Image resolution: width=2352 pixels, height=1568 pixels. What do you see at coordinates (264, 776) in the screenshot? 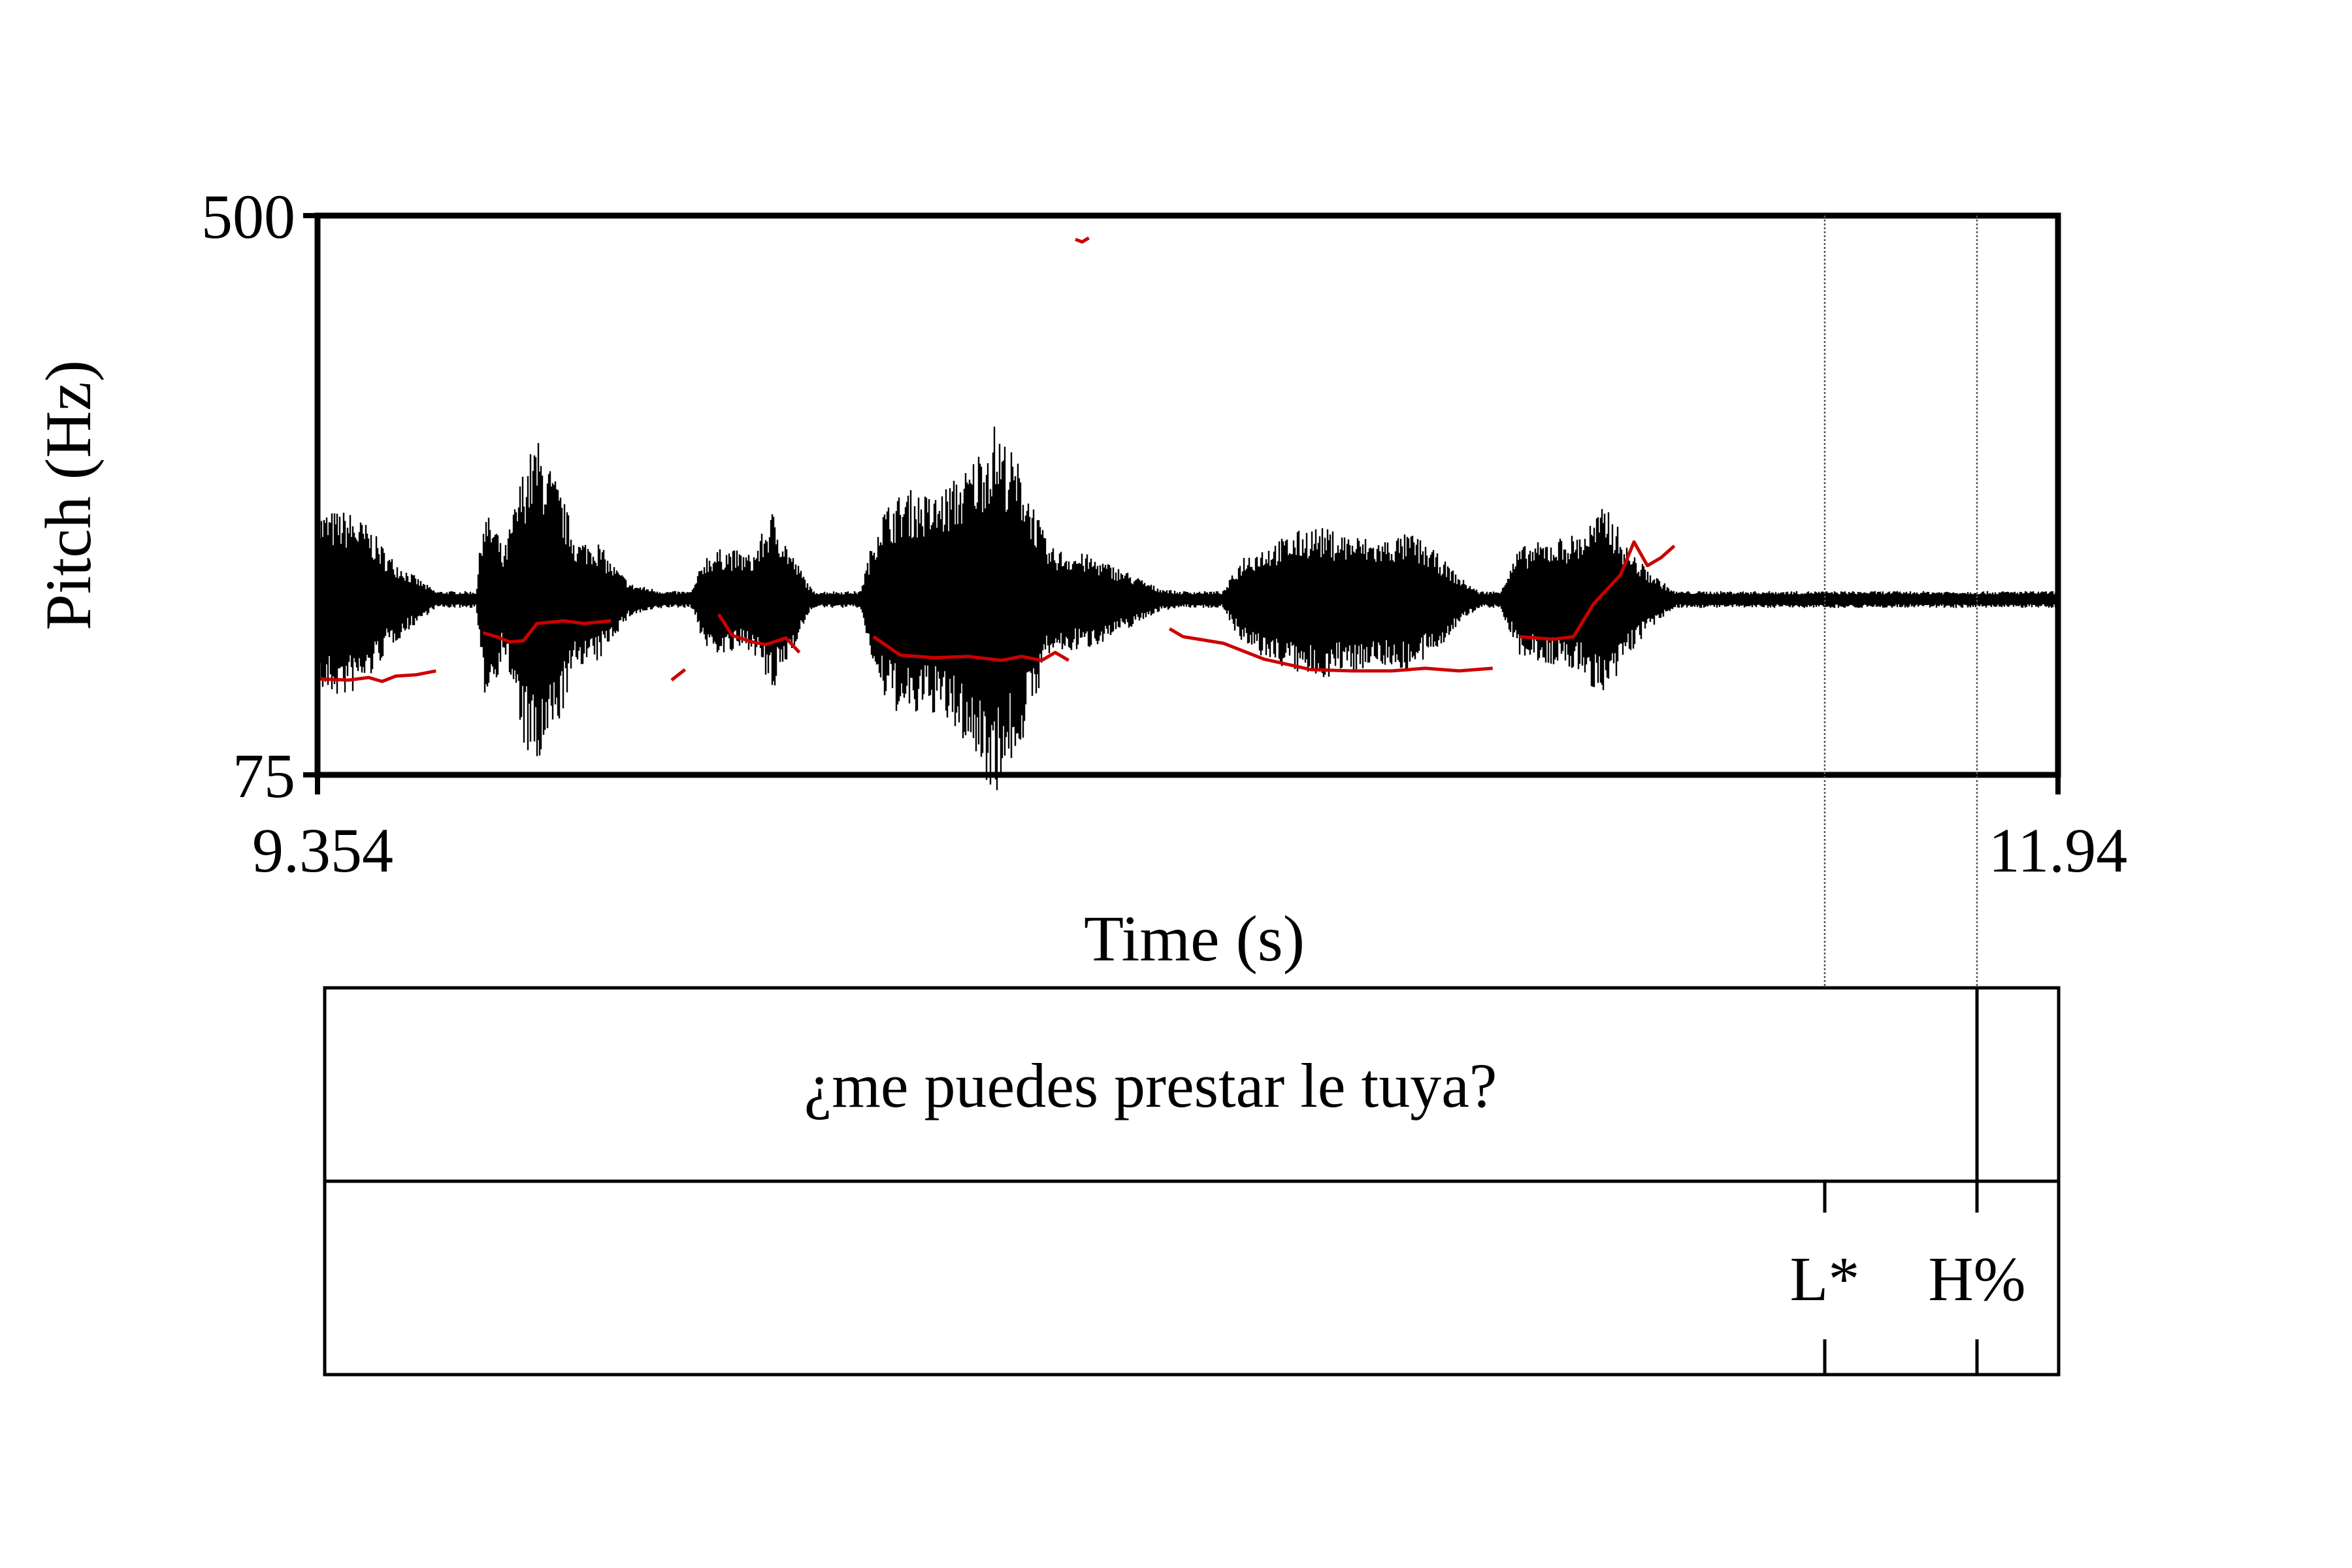
I see `y-tick-label-min: 75` at bounding box center [264, 776].